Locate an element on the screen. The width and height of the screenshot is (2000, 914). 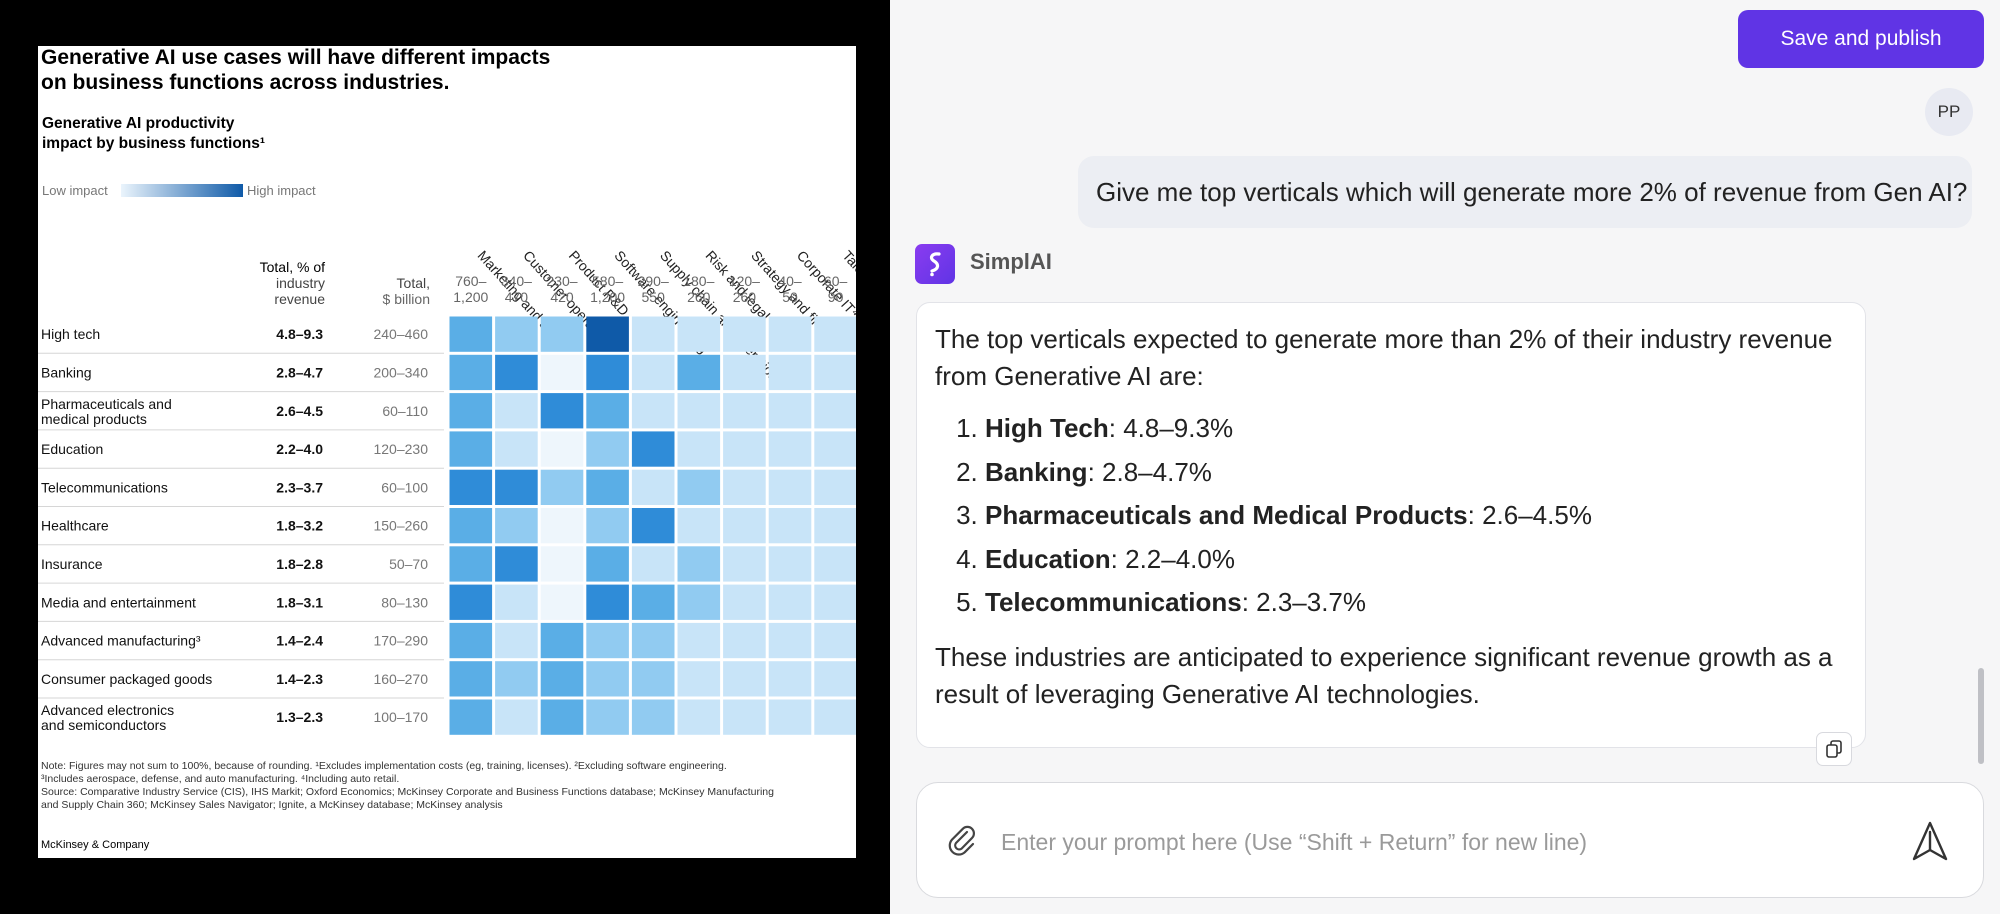
industry-total-pct: 1.8–3.1 is located at coordinates (299, 602).